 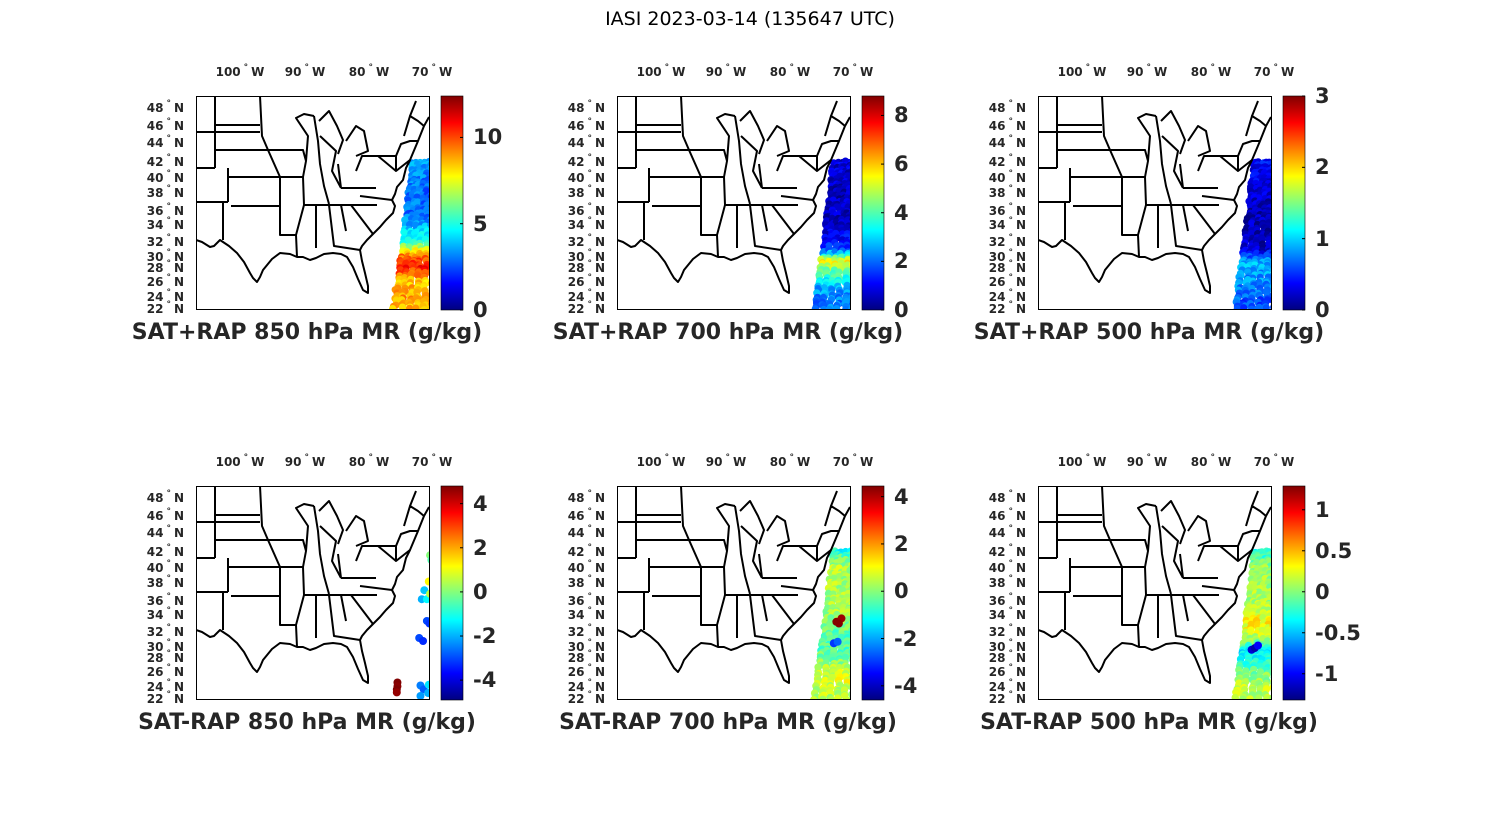 I want to click on colorbar-tick-label: 2, so click(x=1322, y=167).